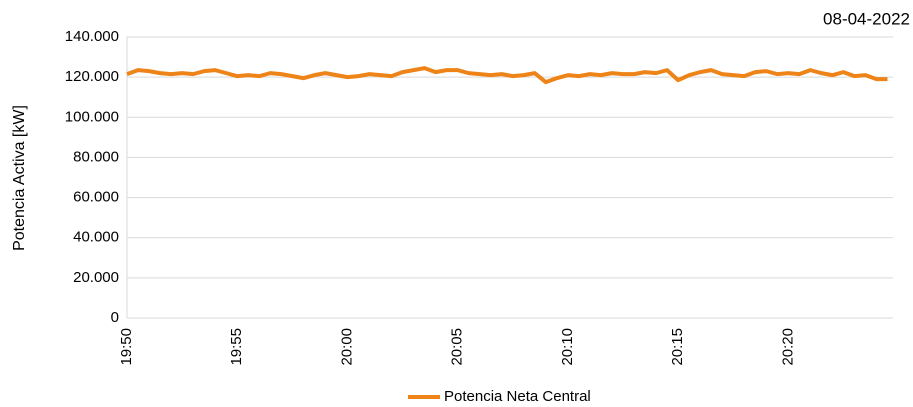 This screenshot has width=913, height=407. I want to click on x-tick-label: 19:50, so click(126, 347).